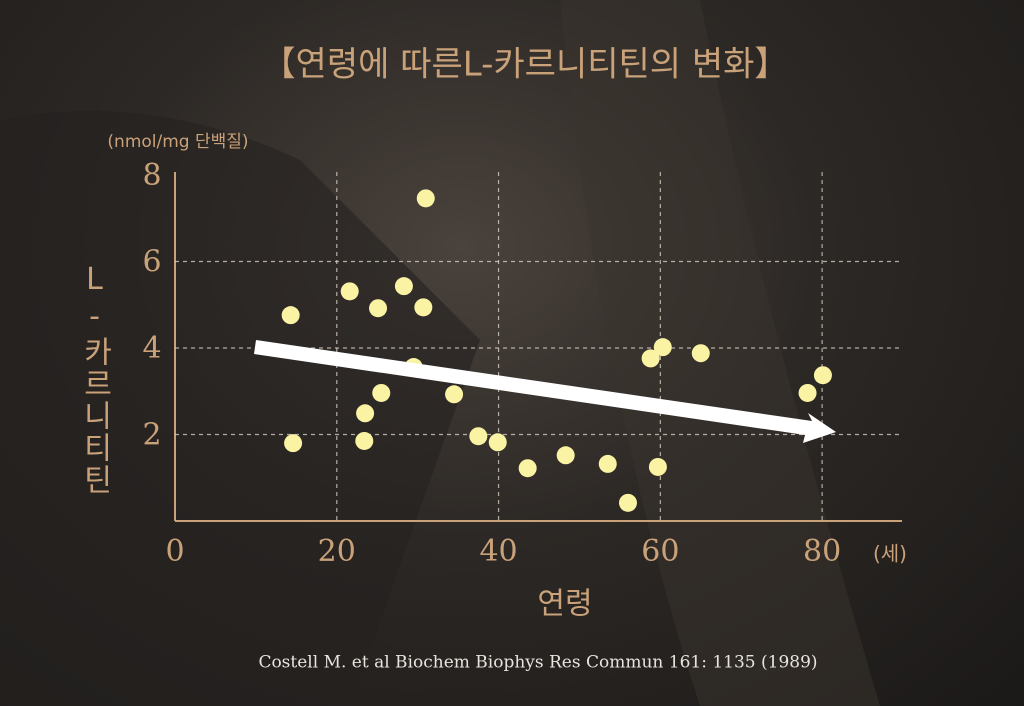 The width and height of the screenshot is (1024, 706). Describe the element at coordinates (94, 379) in the screenshot. I see `y-label: L-카르니티틴` at that location.